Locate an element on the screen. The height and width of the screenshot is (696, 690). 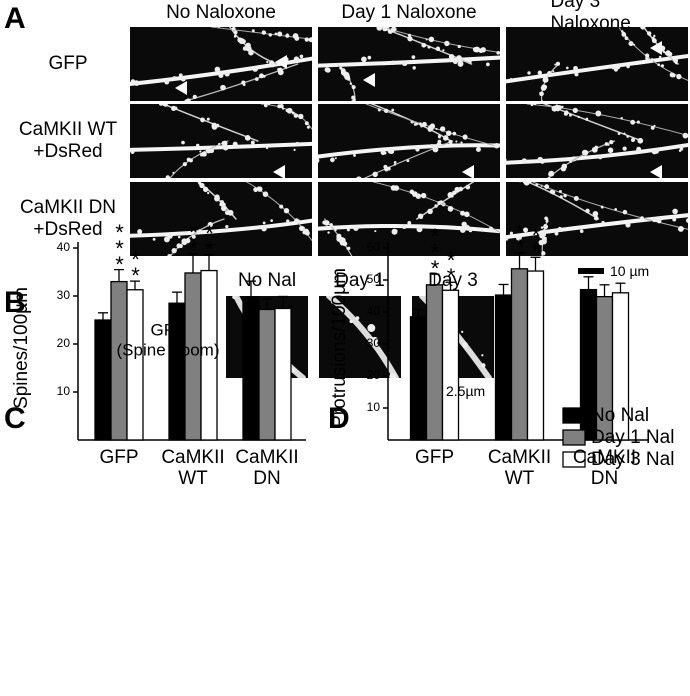
row-label: GFP (Spine Zoom) is located at coordinates (168, 339).